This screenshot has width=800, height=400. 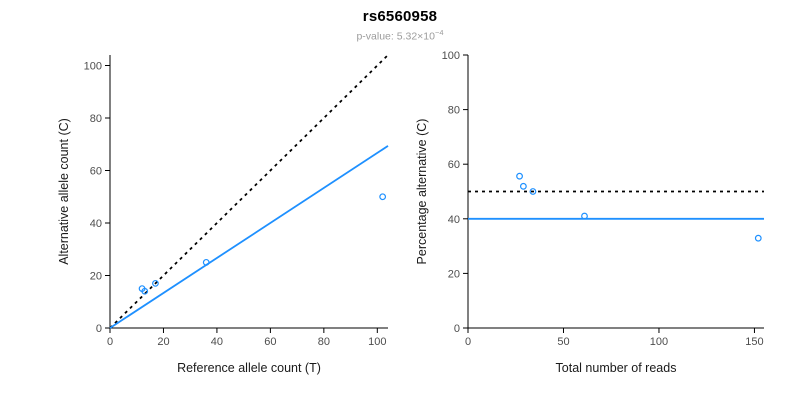 What do you see at coordinates (563, 342) in the screenshot?
I see `x-tick-label: 50` at bounding box center [563, 342].